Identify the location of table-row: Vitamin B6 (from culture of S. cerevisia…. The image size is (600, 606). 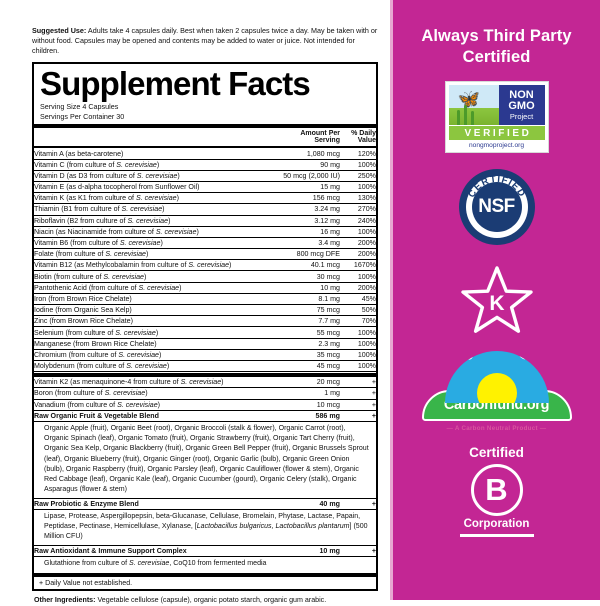
(205, 243).